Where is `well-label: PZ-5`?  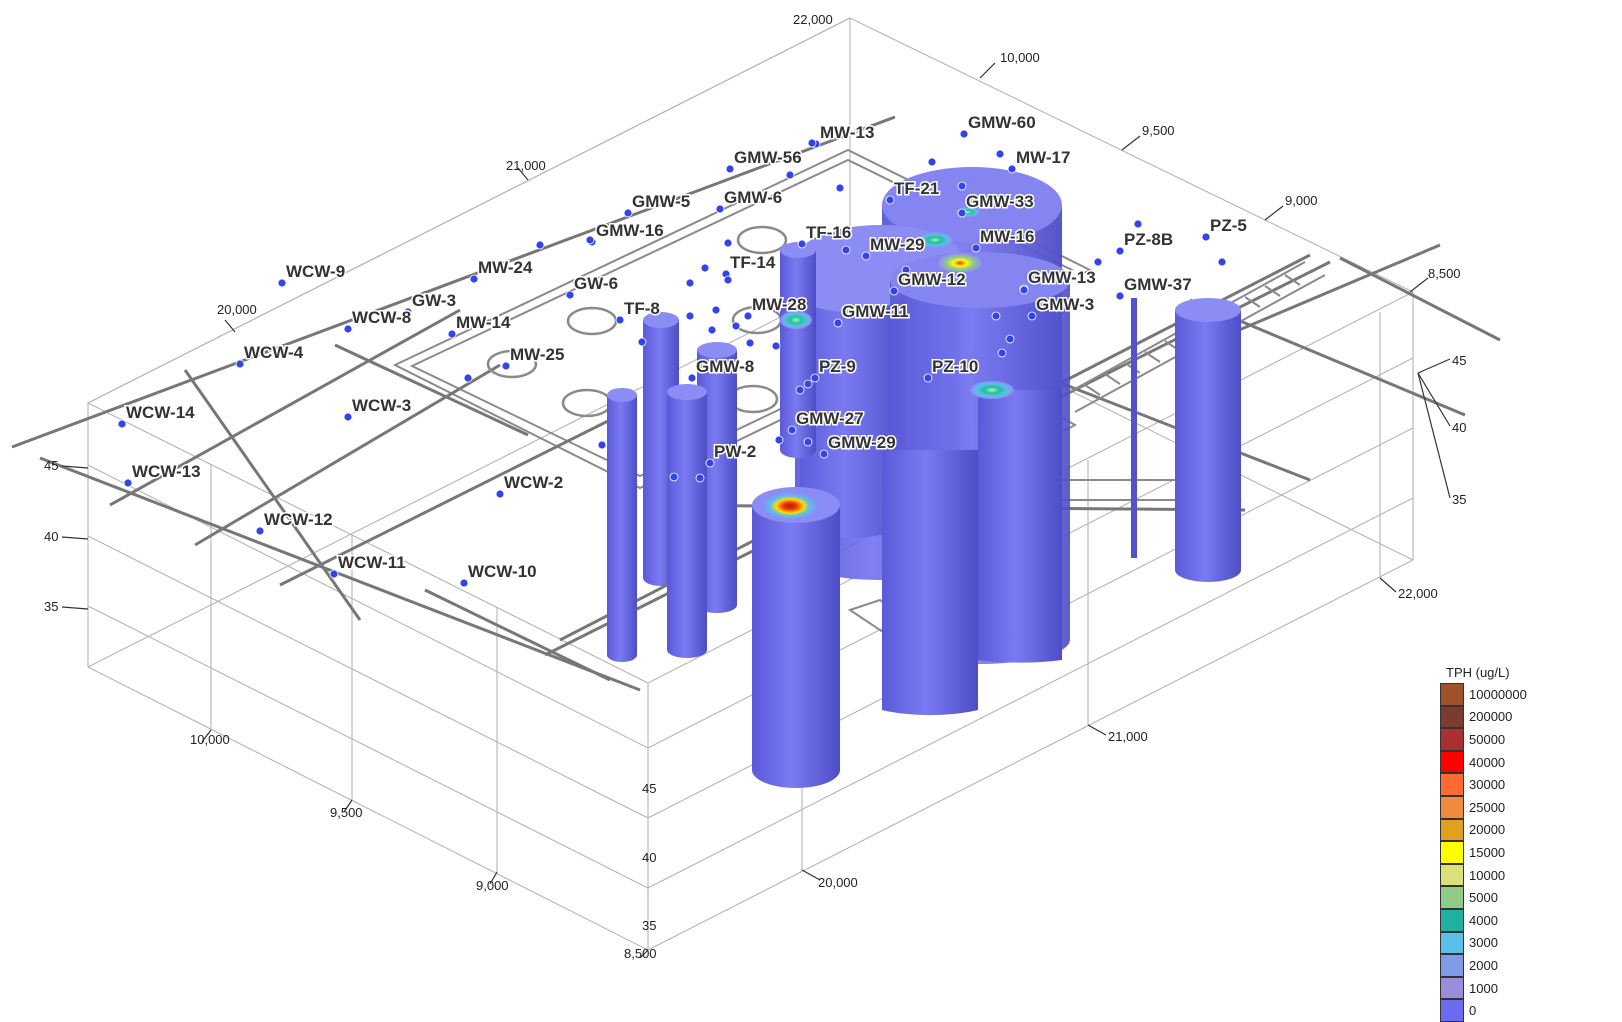
well-label: PZ-5 is located at coordinates (1228, 225).